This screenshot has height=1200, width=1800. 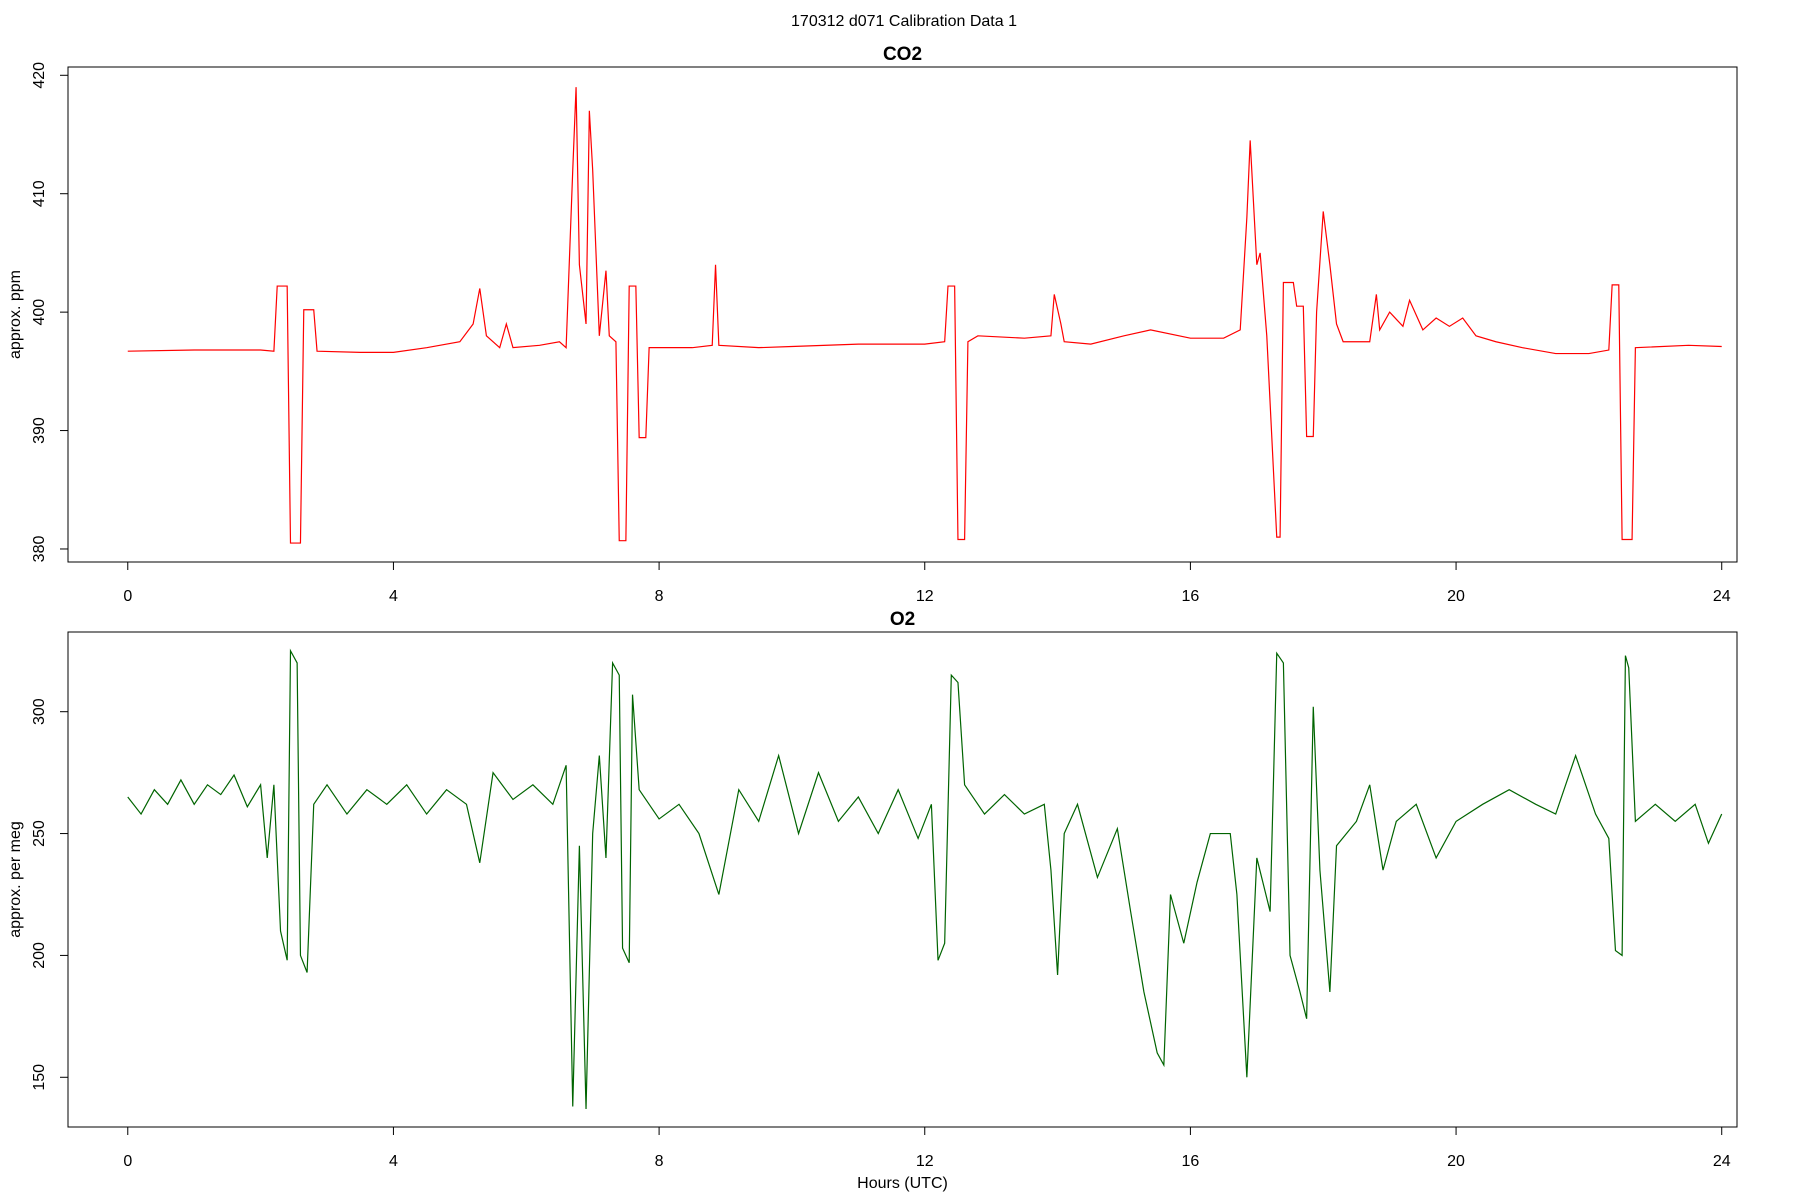 I want to click on y-tick-label: 250, so click(x=39, y=833).